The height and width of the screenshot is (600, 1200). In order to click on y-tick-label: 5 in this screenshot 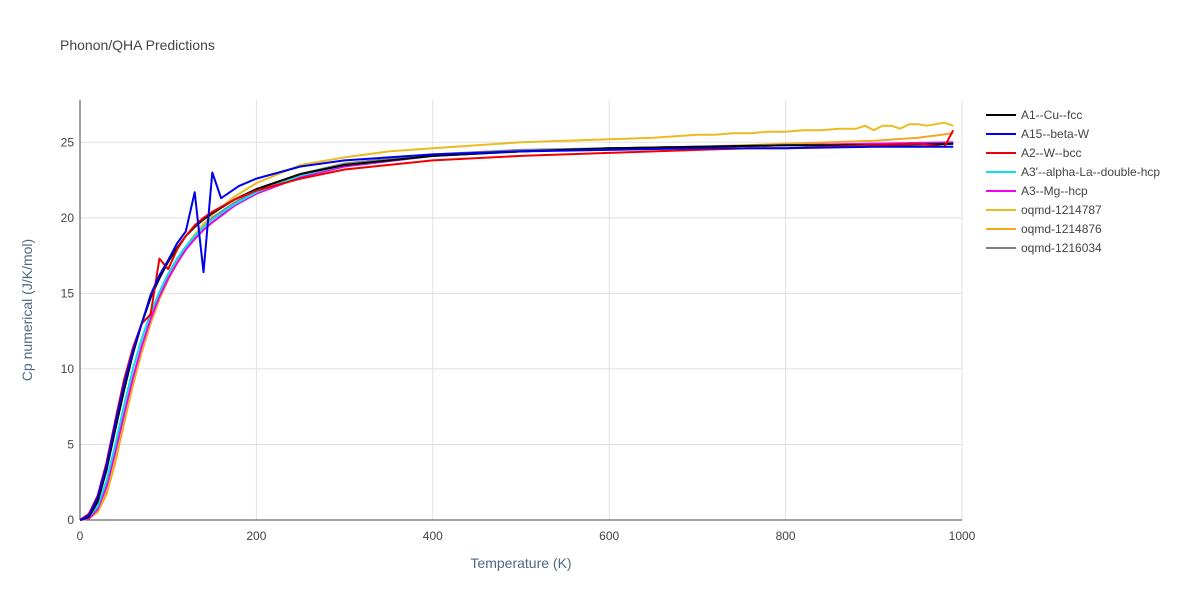, I will do `click(70, 444)`.